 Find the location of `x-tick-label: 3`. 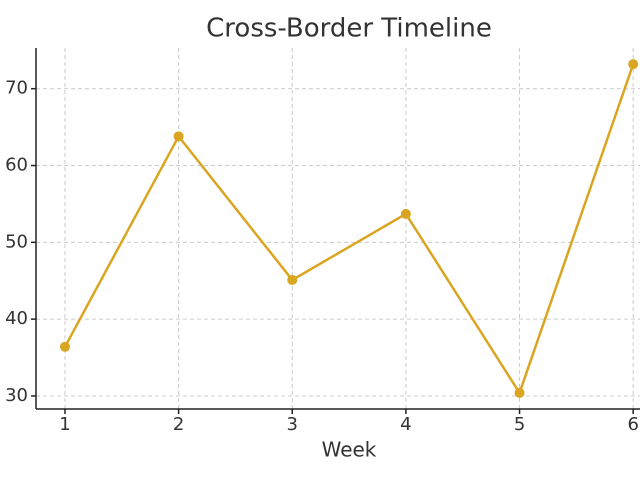

x-tick-label: 3 is located at coordinates (292, 424).